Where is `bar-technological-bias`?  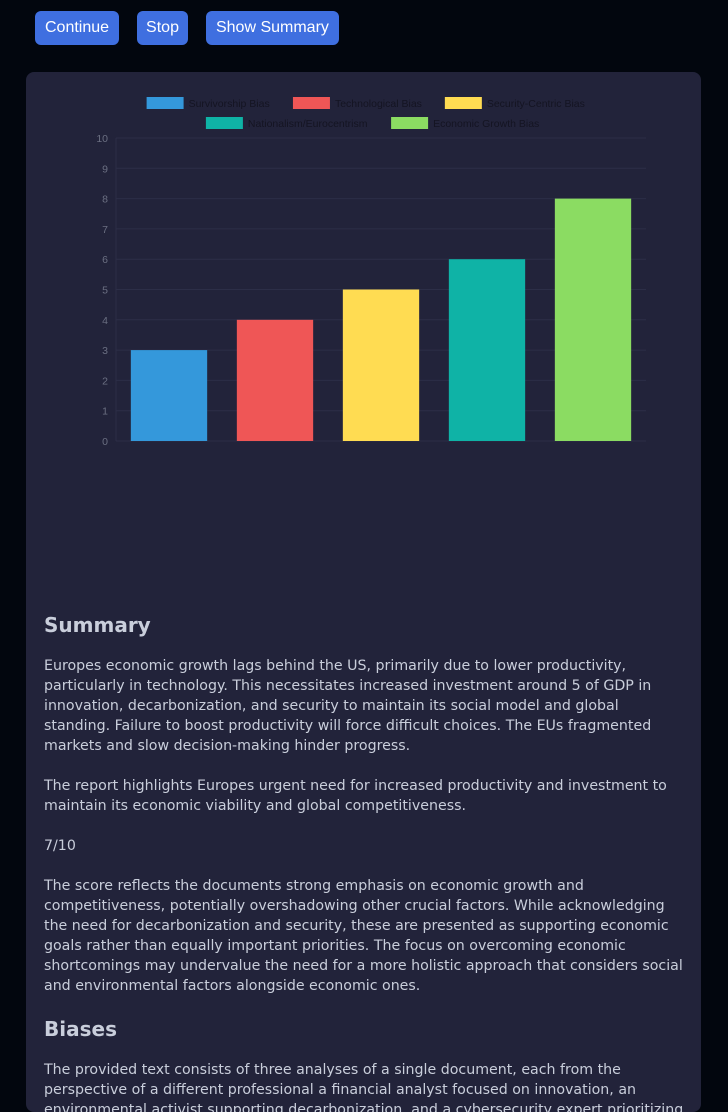
bar-technological-bias is located at coordinates (275, 380).